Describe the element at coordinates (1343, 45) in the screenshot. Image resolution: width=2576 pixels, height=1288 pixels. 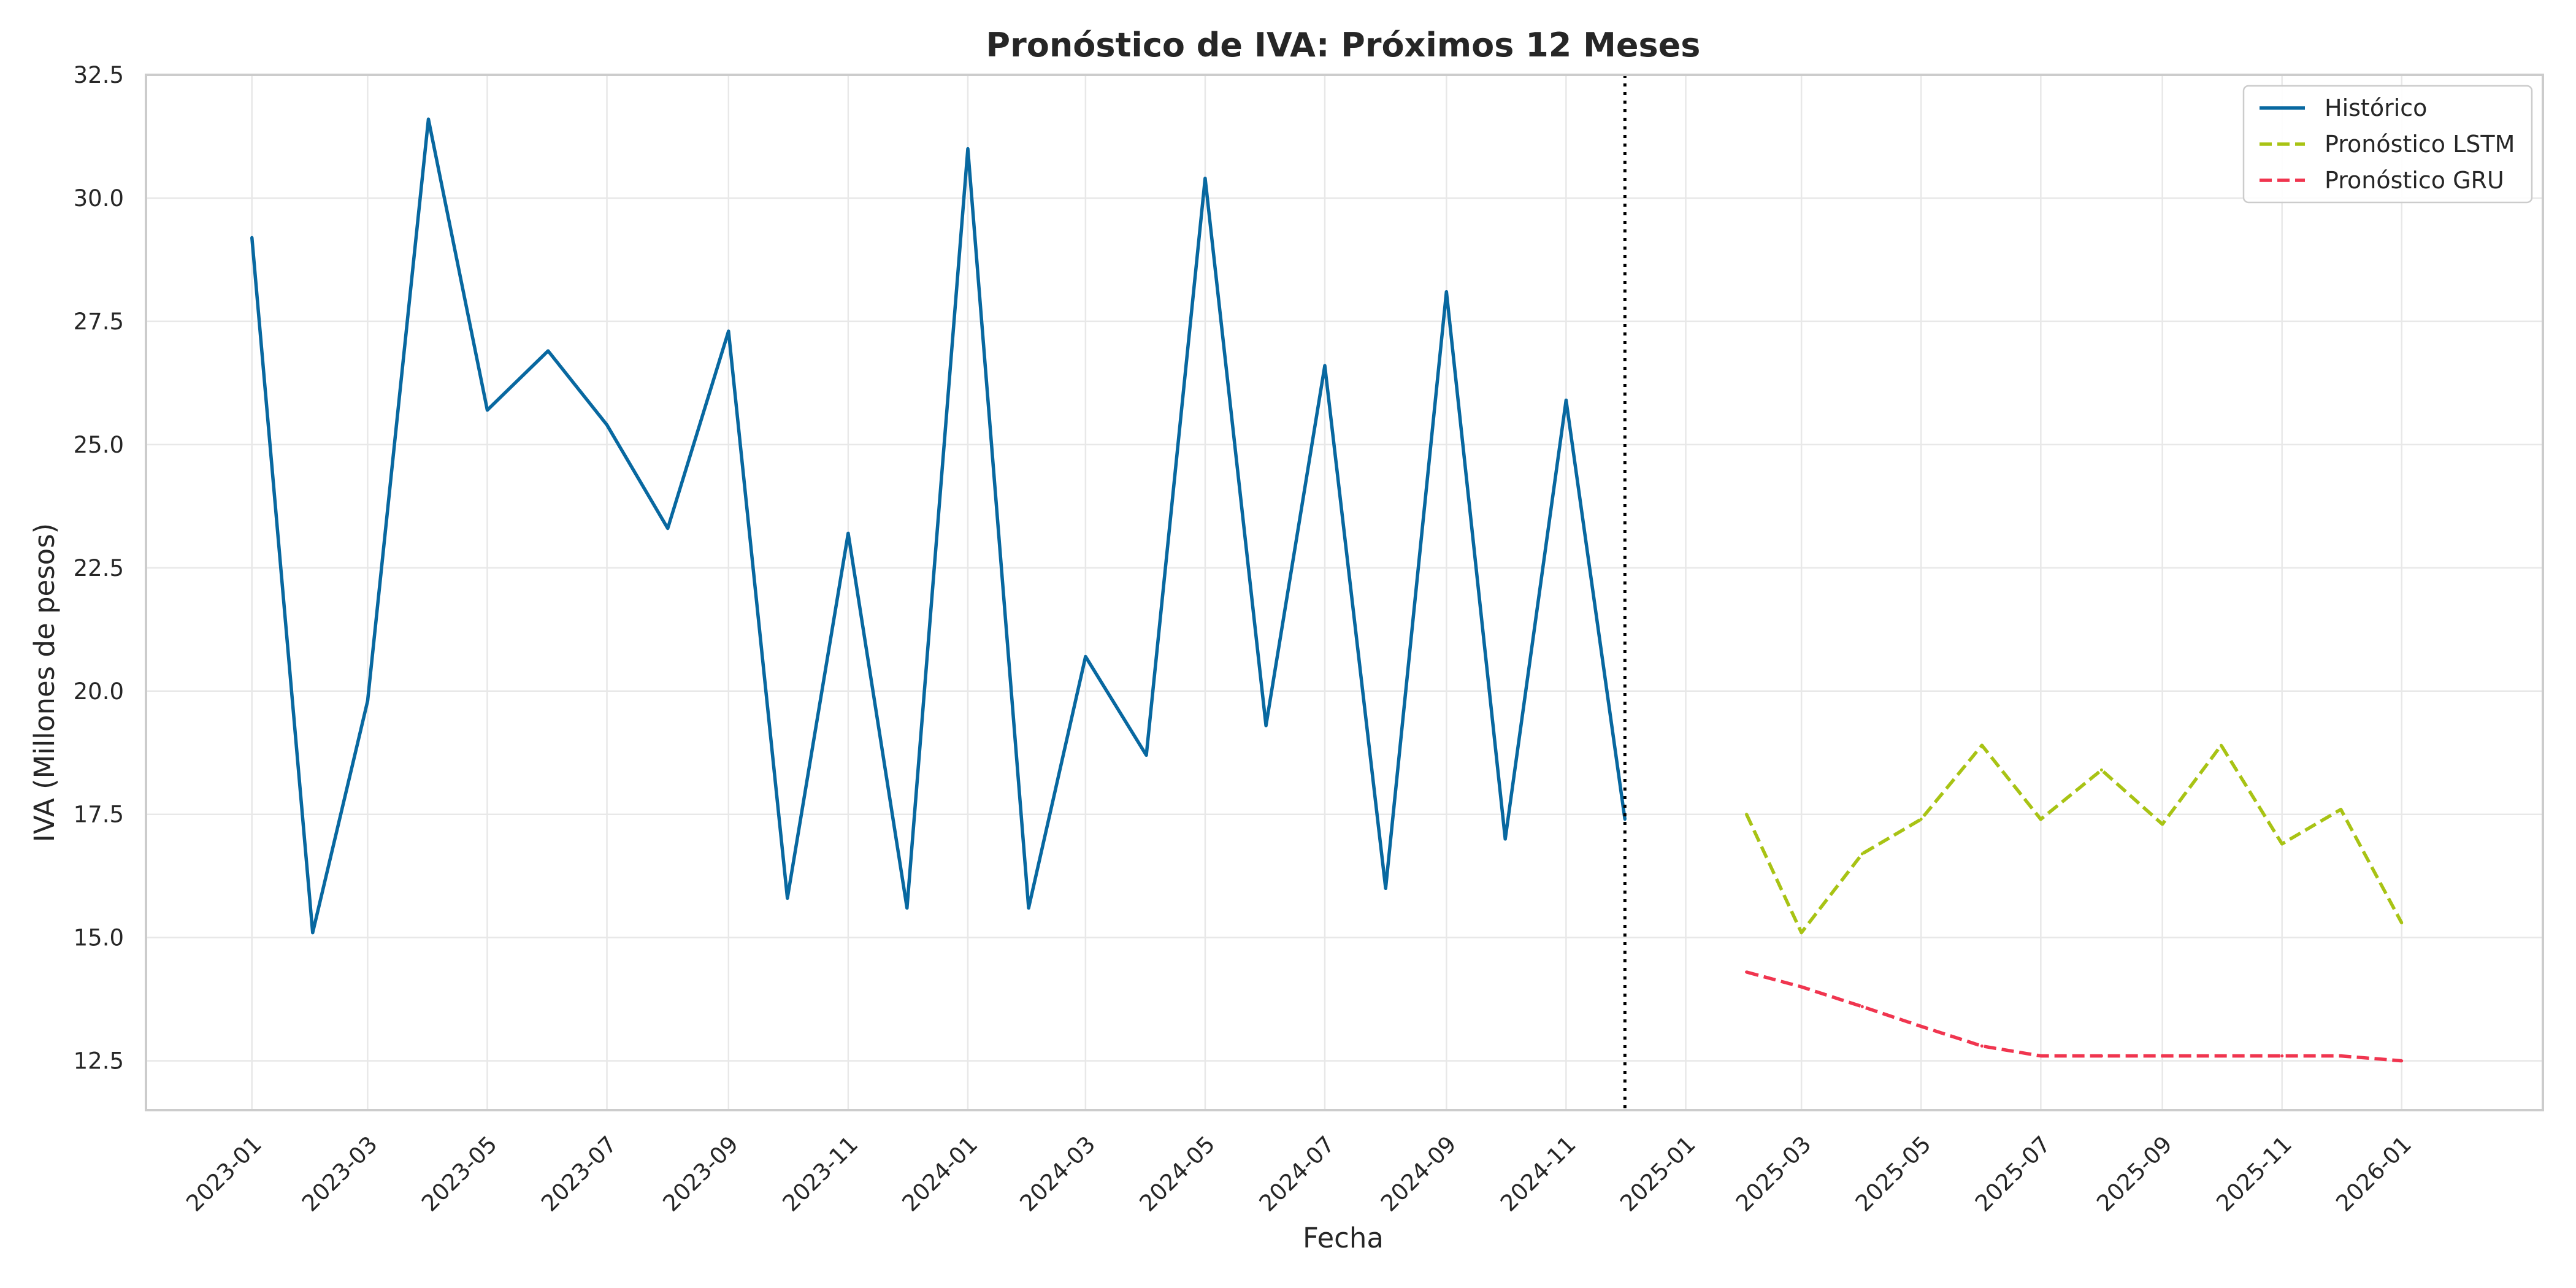
I see `chart-title: Pronóstico de IVA: Próximos 12 Meses` at that location.